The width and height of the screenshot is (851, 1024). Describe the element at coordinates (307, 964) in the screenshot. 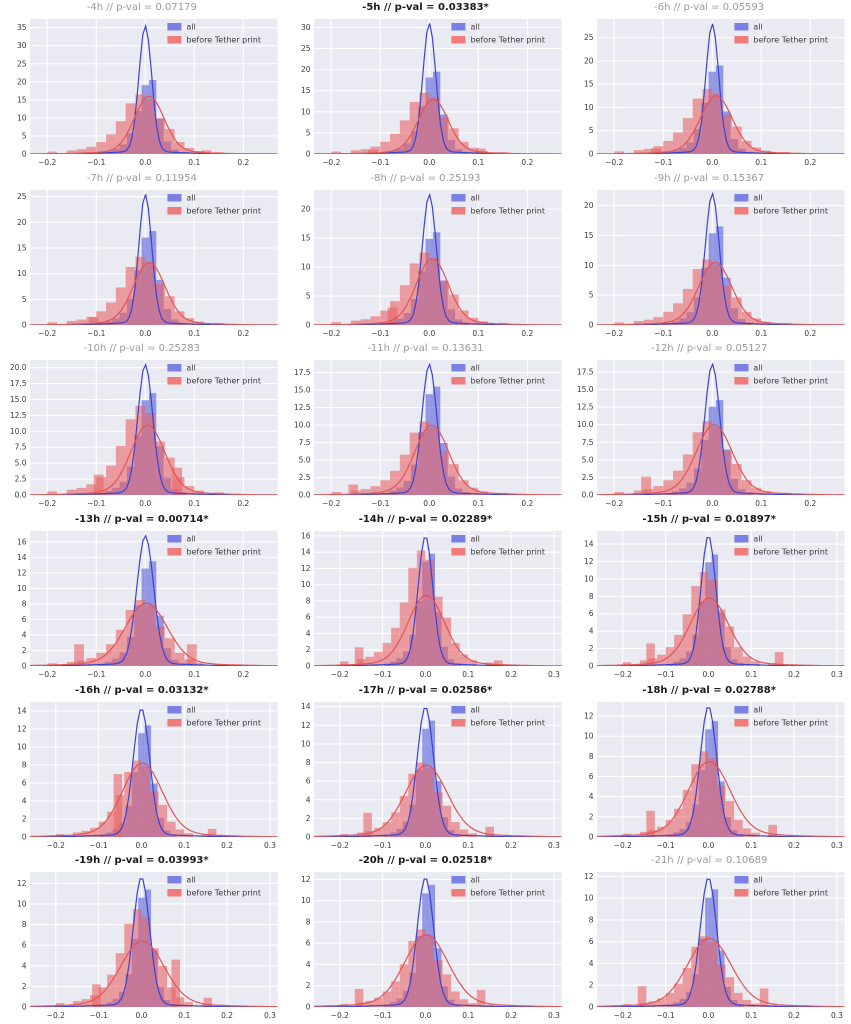

I see `y-tick-label: 4` at that location.